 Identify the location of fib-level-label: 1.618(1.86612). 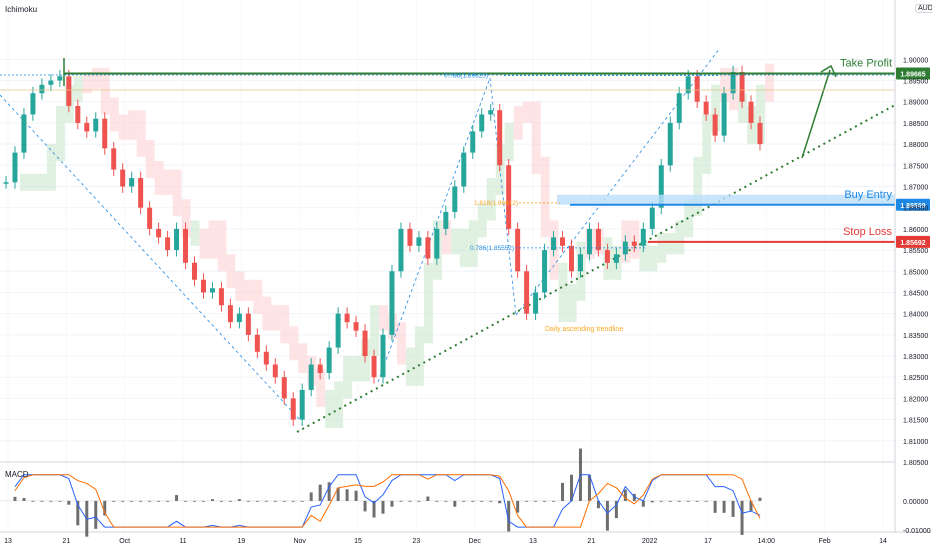
(496, 203).